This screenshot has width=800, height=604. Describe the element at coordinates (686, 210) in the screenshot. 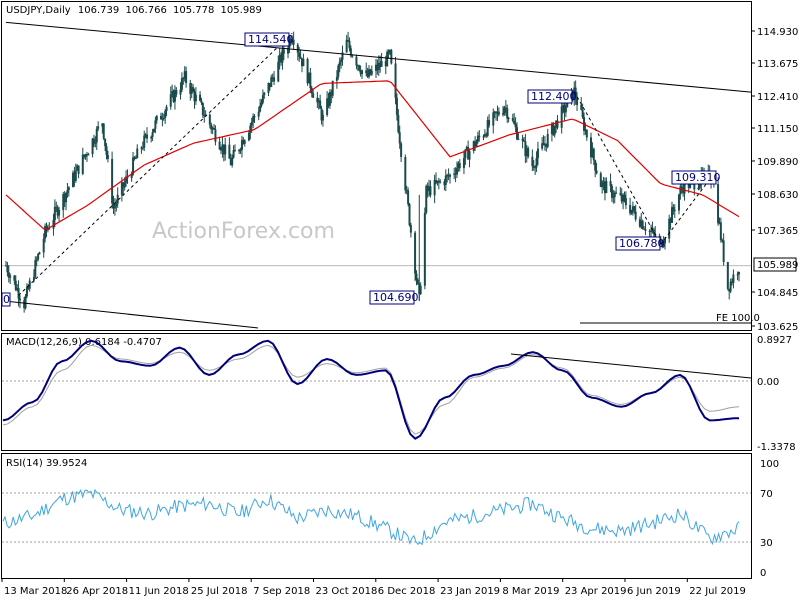

I see `dashed-fib-line` at that location.